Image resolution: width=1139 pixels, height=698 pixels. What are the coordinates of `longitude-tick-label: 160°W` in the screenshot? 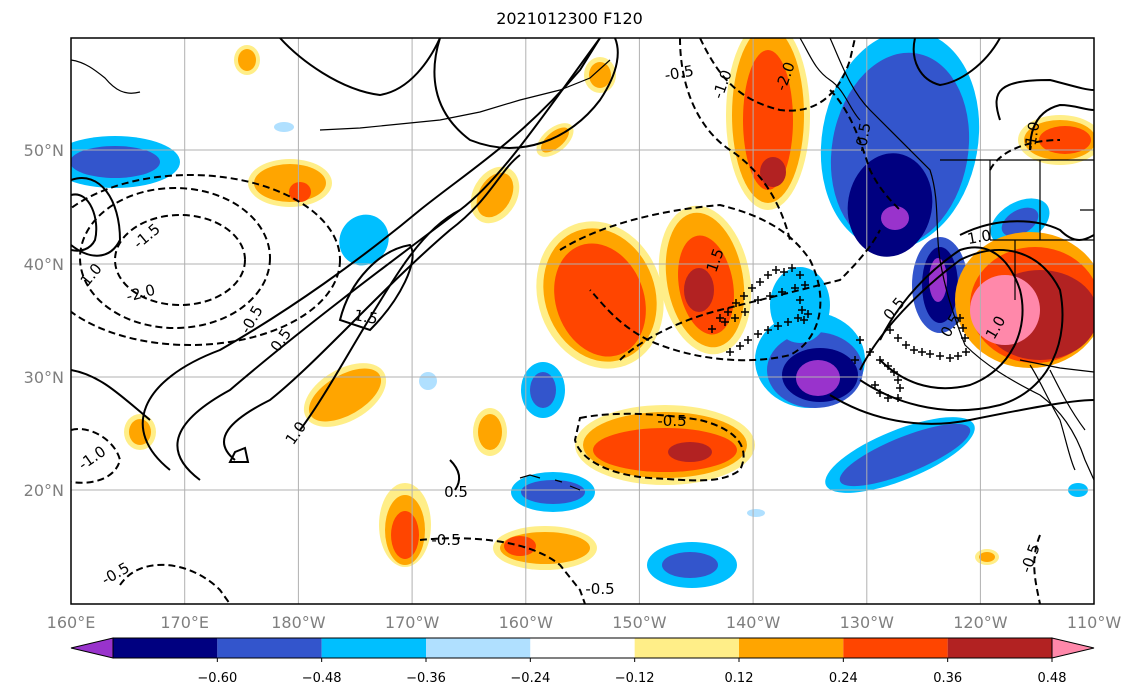 It's located at (526, 622).